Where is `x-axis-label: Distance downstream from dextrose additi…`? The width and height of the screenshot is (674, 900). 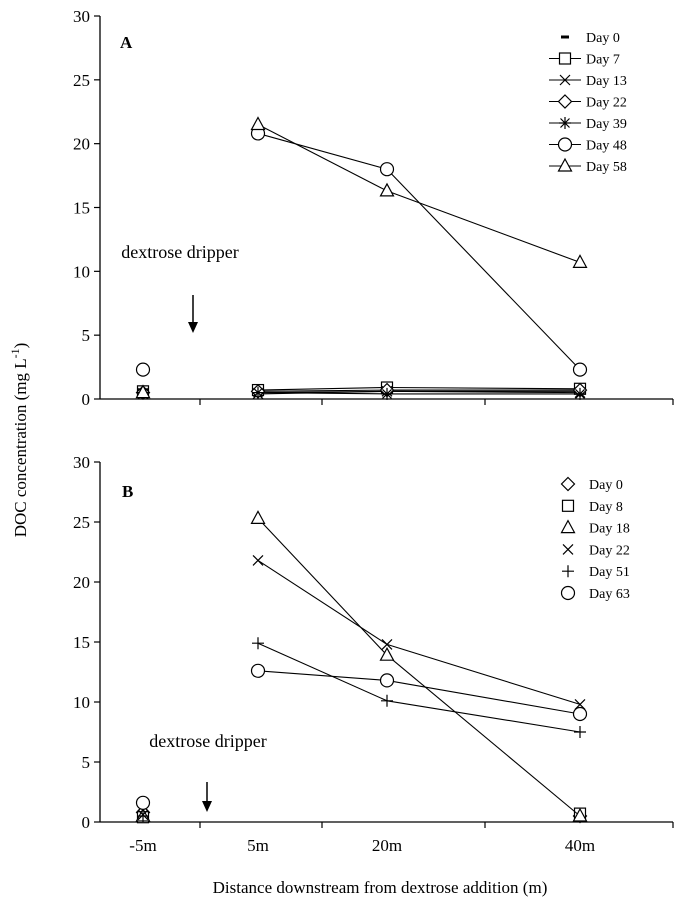
x-axis-label: Distance downstream from dextrose additi… is located at coordinates (380, 887).